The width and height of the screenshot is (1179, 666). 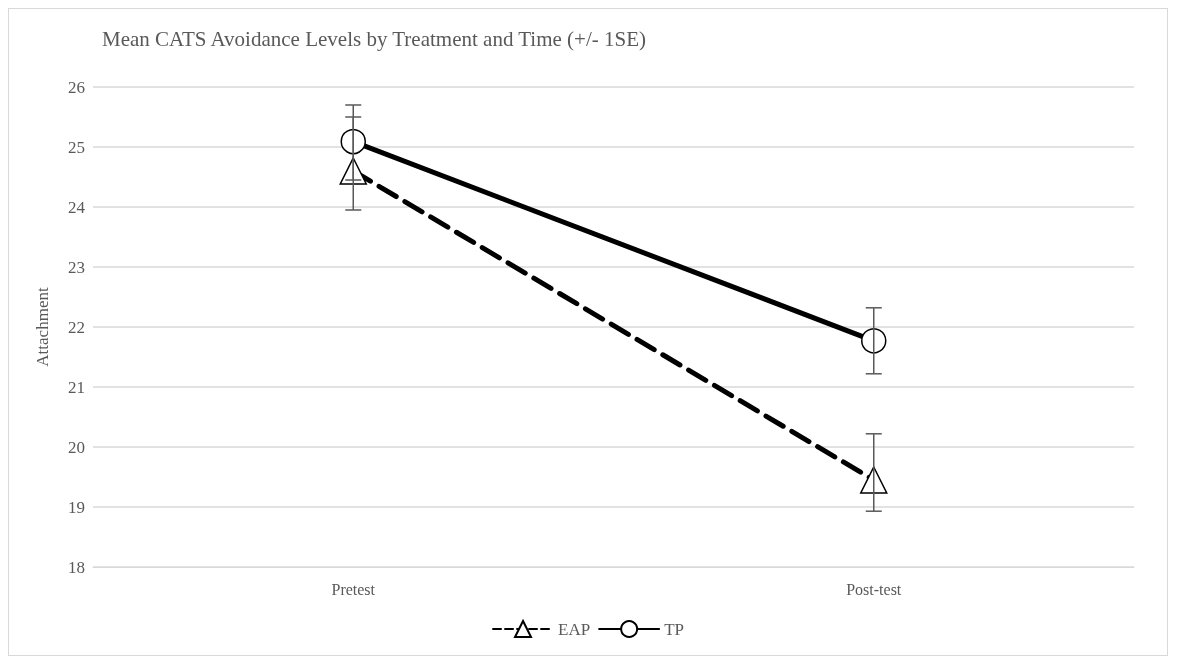 I want to click on x-tick-label: Pretest, so click(x=353, y=589).